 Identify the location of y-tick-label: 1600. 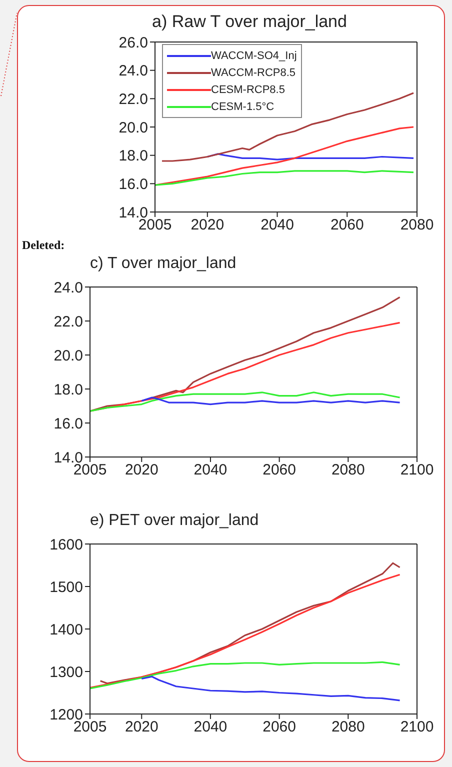
(66, 545).